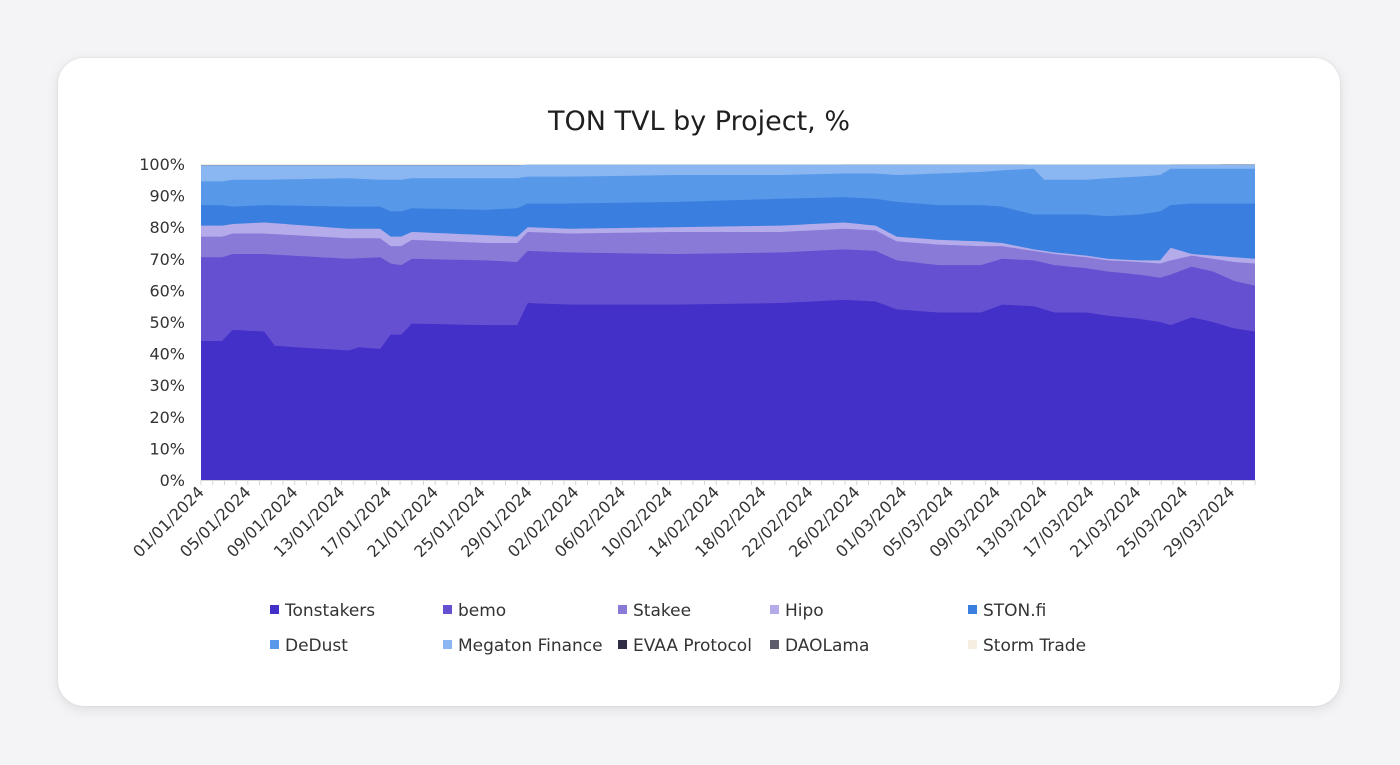 The height and width of the screenshot is (765, 1400). What do you see at coordinates (167, 259) in the screenshot?
I see `y-tick-label: 70%` at bounding box center [167, 259].